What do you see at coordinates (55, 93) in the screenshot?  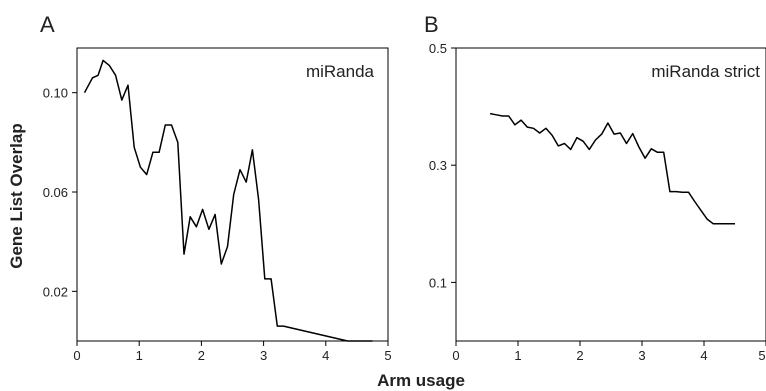 I see `panel-a-y-tick-label: 0.10` at bounding box center [55, 93].